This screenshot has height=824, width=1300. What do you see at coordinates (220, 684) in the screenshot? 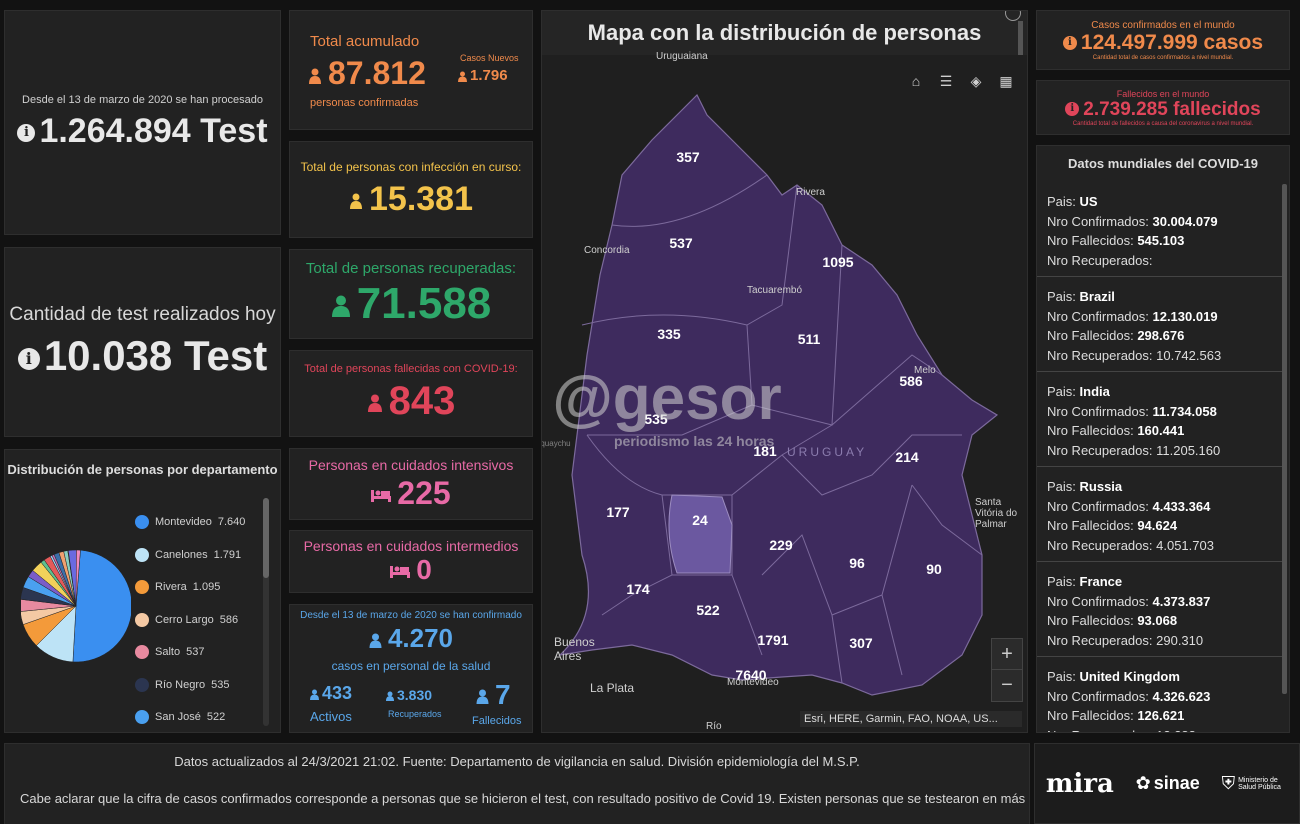
I see `legend-value: 535` at bounding box center [220, 684].